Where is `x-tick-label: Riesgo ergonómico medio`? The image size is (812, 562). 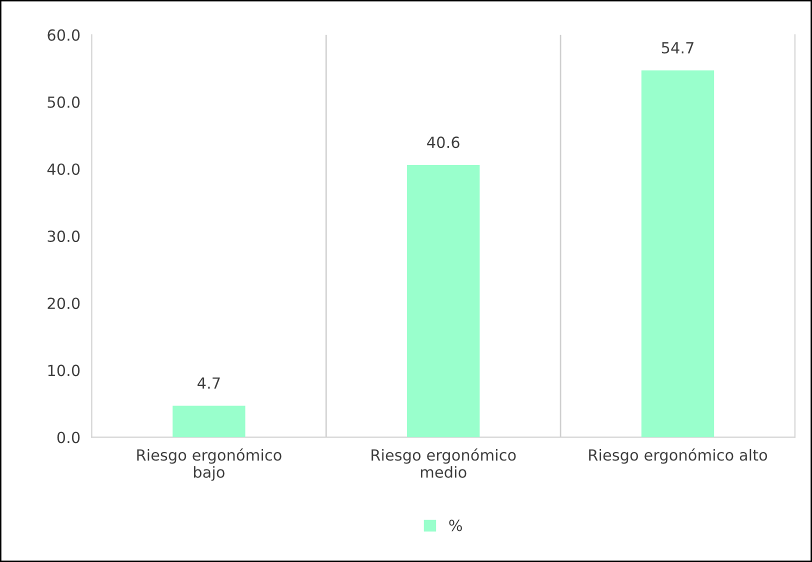
x-tick-label: Riesgo ergonómico medio is located at coordinates (444, 463).